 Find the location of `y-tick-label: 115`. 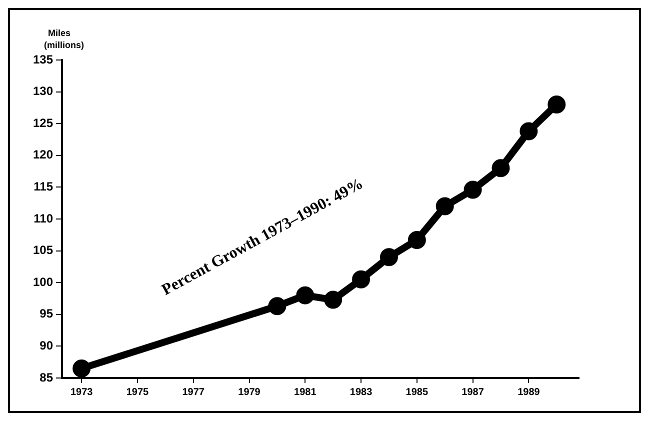

y-tick-label: 115 is located at coordinates (44, 187).